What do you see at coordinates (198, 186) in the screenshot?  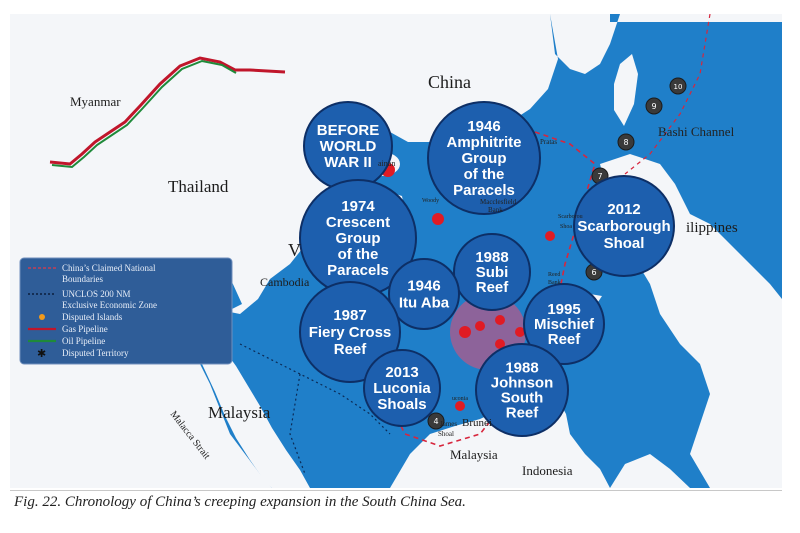 I see `label-thailand: Thailand` at bounding box center [198, 186].